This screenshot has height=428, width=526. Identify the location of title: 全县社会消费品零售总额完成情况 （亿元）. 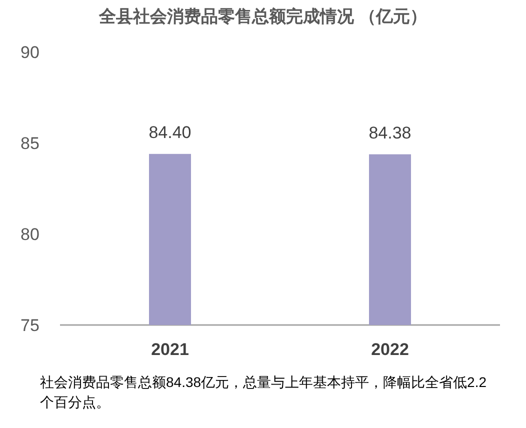
(263, 16).